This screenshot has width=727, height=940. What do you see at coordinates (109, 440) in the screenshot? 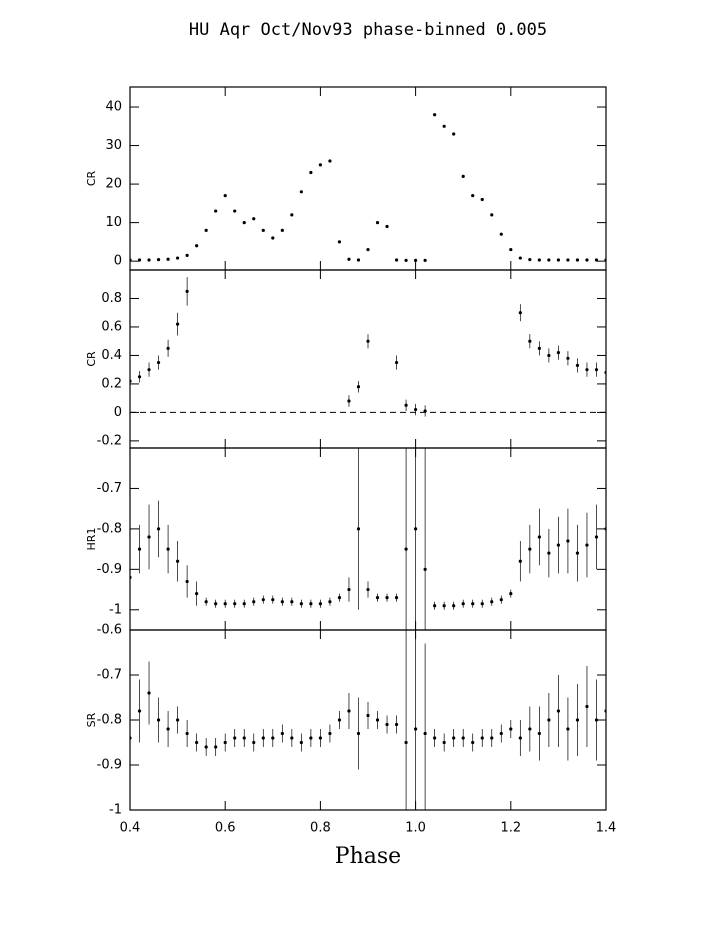
I see `y-tick-label: -0.2` at bounding box center [109, 440].